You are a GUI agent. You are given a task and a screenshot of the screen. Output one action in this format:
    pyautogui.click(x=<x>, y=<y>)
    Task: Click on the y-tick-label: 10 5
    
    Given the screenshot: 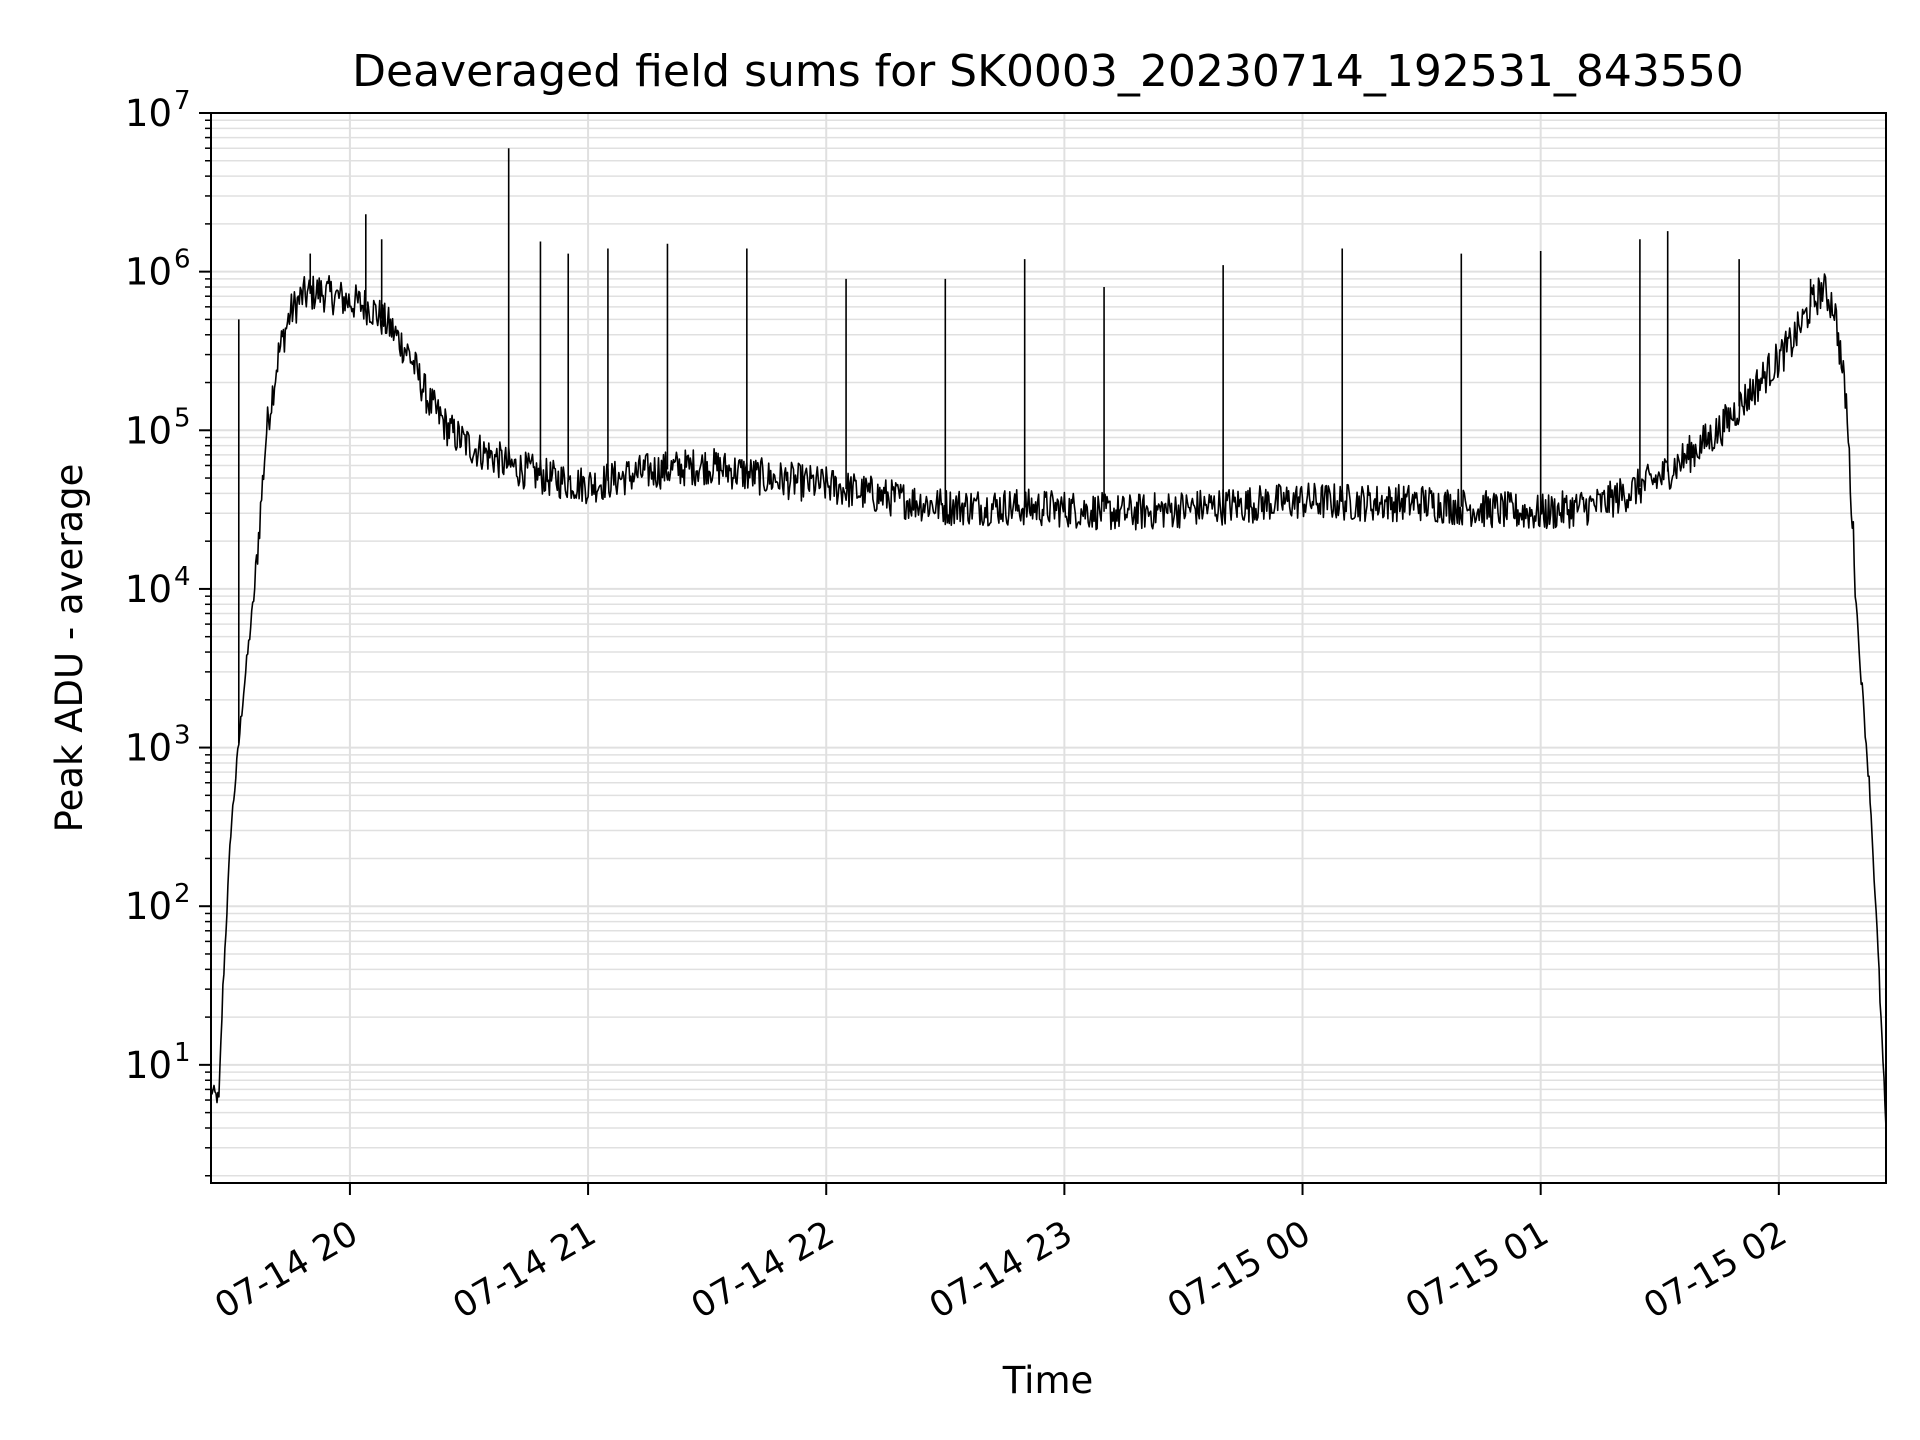 What is the action you would take?
    pyautogui.click(x=158, y=427)
    